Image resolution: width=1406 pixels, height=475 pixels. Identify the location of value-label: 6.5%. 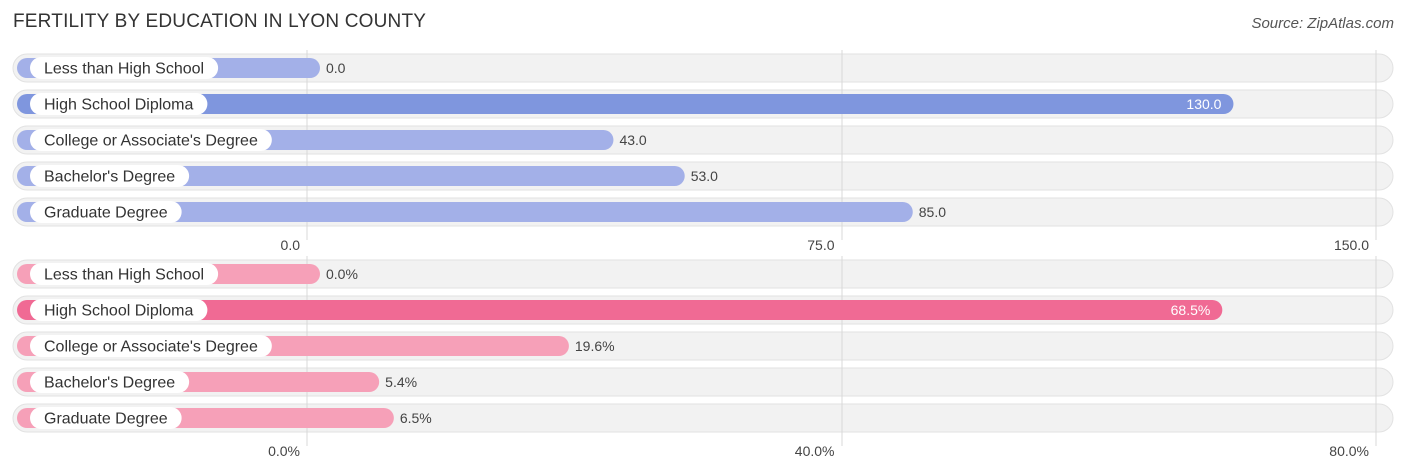
(416, 418).